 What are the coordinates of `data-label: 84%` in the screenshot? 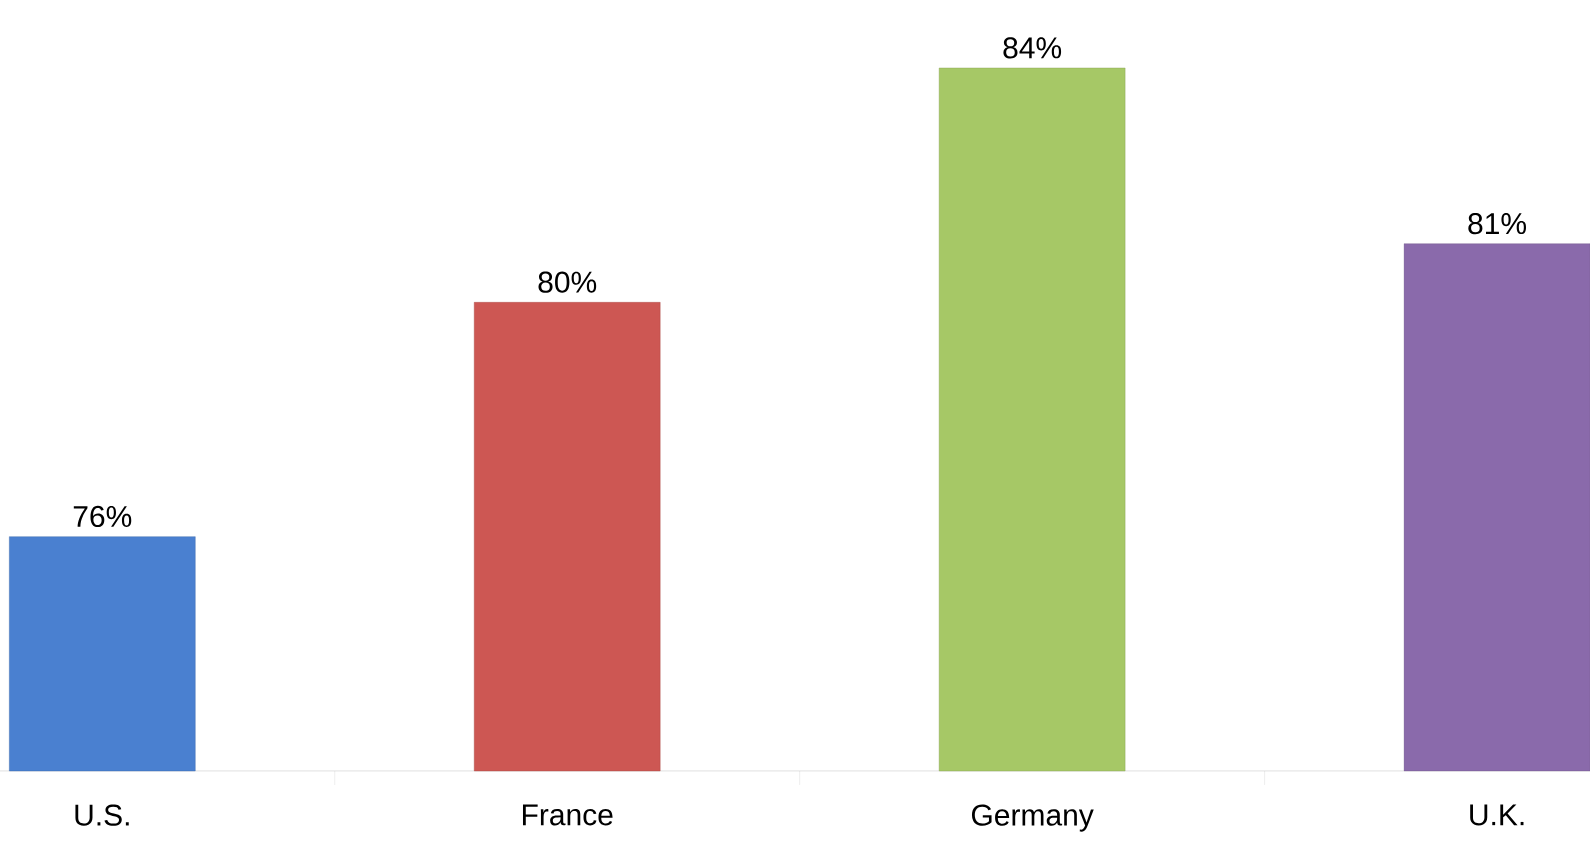 It's located at (1032, 48).